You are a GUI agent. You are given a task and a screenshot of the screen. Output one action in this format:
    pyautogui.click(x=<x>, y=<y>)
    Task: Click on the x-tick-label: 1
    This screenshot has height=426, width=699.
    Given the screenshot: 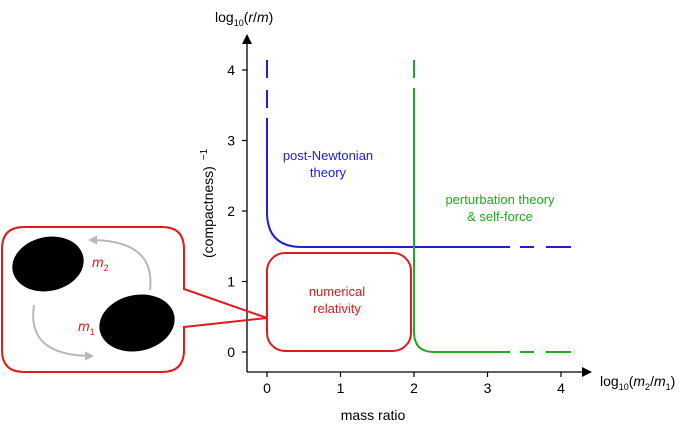 What is the action you would take?
    pyautogui.click(x=341, y=388)
    